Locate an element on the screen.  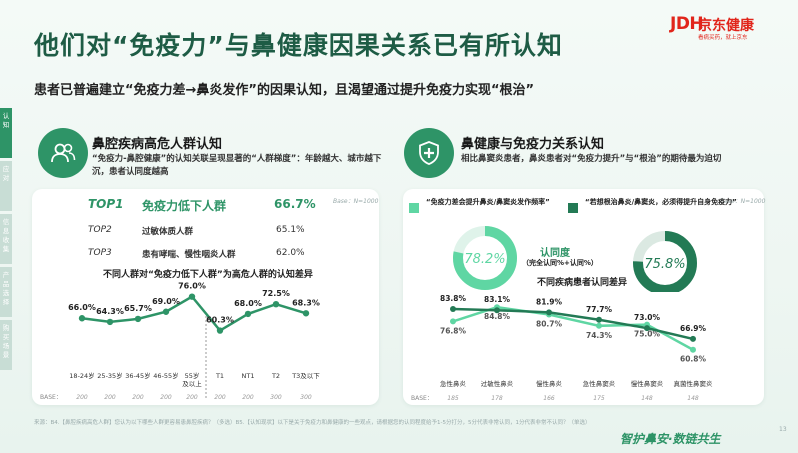
side-tab-renzhi: 认知 is located at coordinates (6, 133).